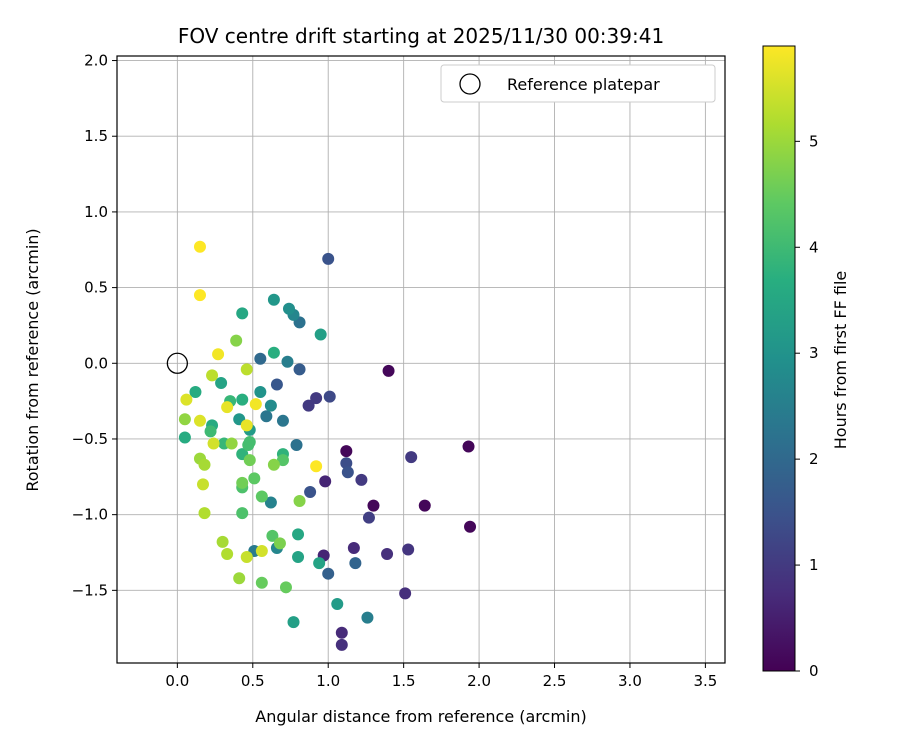 The width and height of the screenshot is (900, 750). I want to click on y-axis-ticks: 2.0 1.5 1.0 0.5 0.0 −0.5 −1.0 −1.5, so click(94, 325).